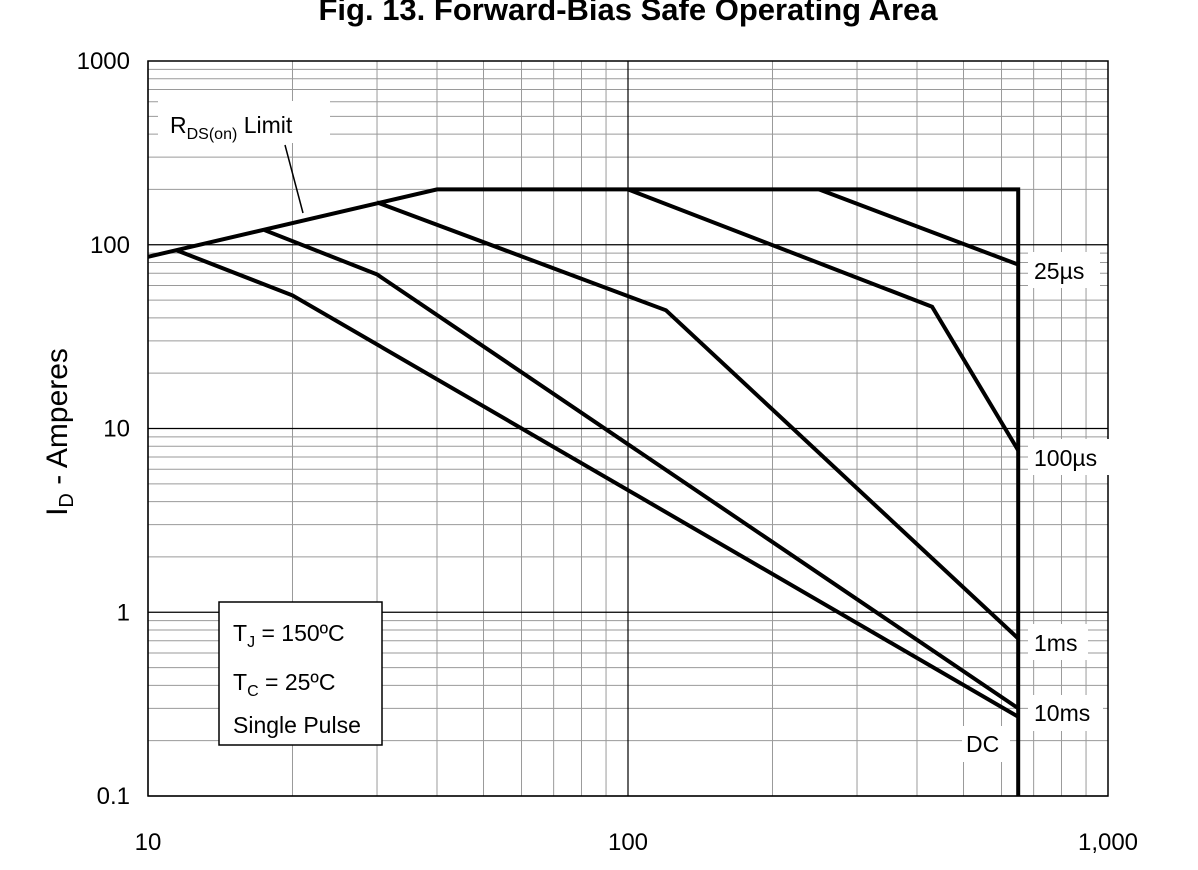 The image size is (1198, 870). I want to click on rds-limit-rest: Limit, so click(265, 125).